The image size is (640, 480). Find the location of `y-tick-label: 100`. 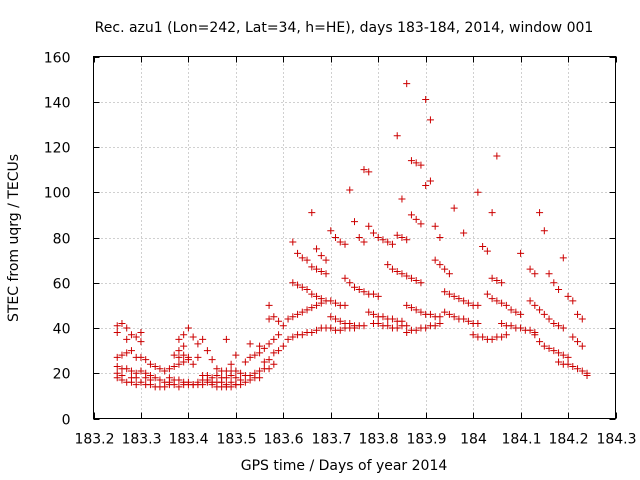

y-tick-label: 100 is located at coordinates (57, 194).